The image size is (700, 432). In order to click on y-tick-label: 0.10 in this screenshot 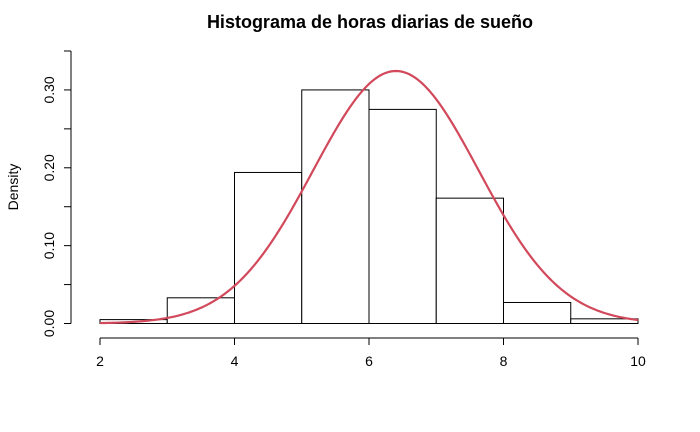, I will do `click(49, 245)`.